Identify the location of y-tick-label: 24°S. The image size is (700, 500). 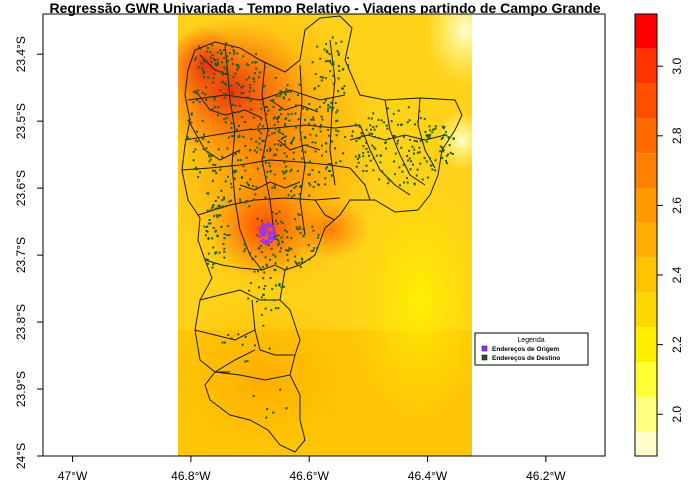
(21, 456).